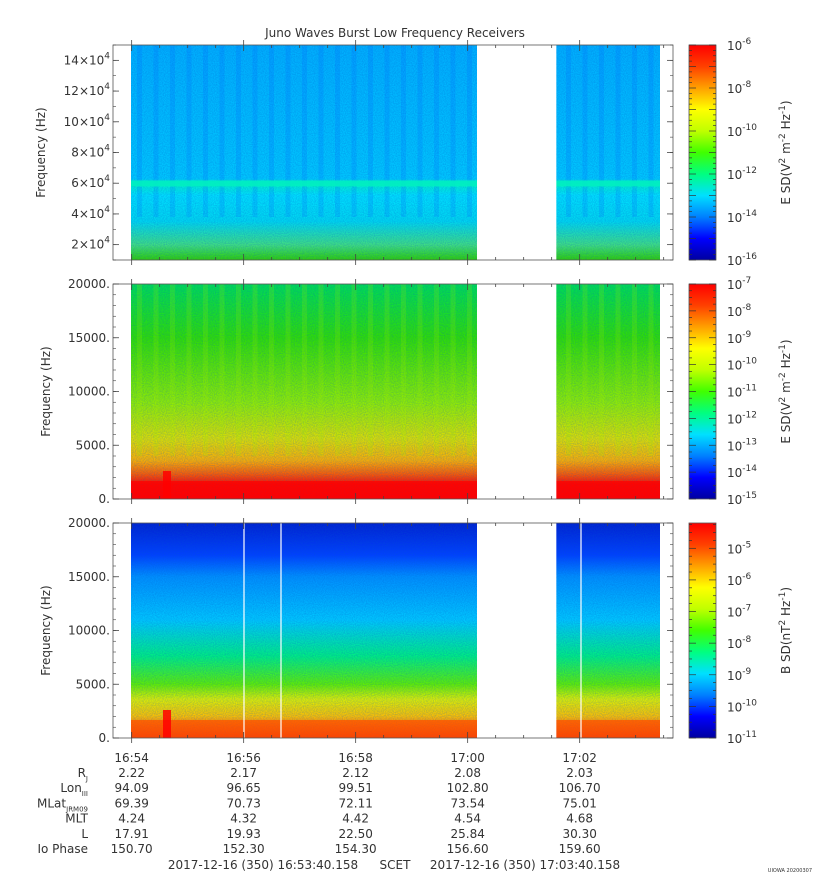  I want to click on ephemeris-value: 2.17, so click(243, 773).